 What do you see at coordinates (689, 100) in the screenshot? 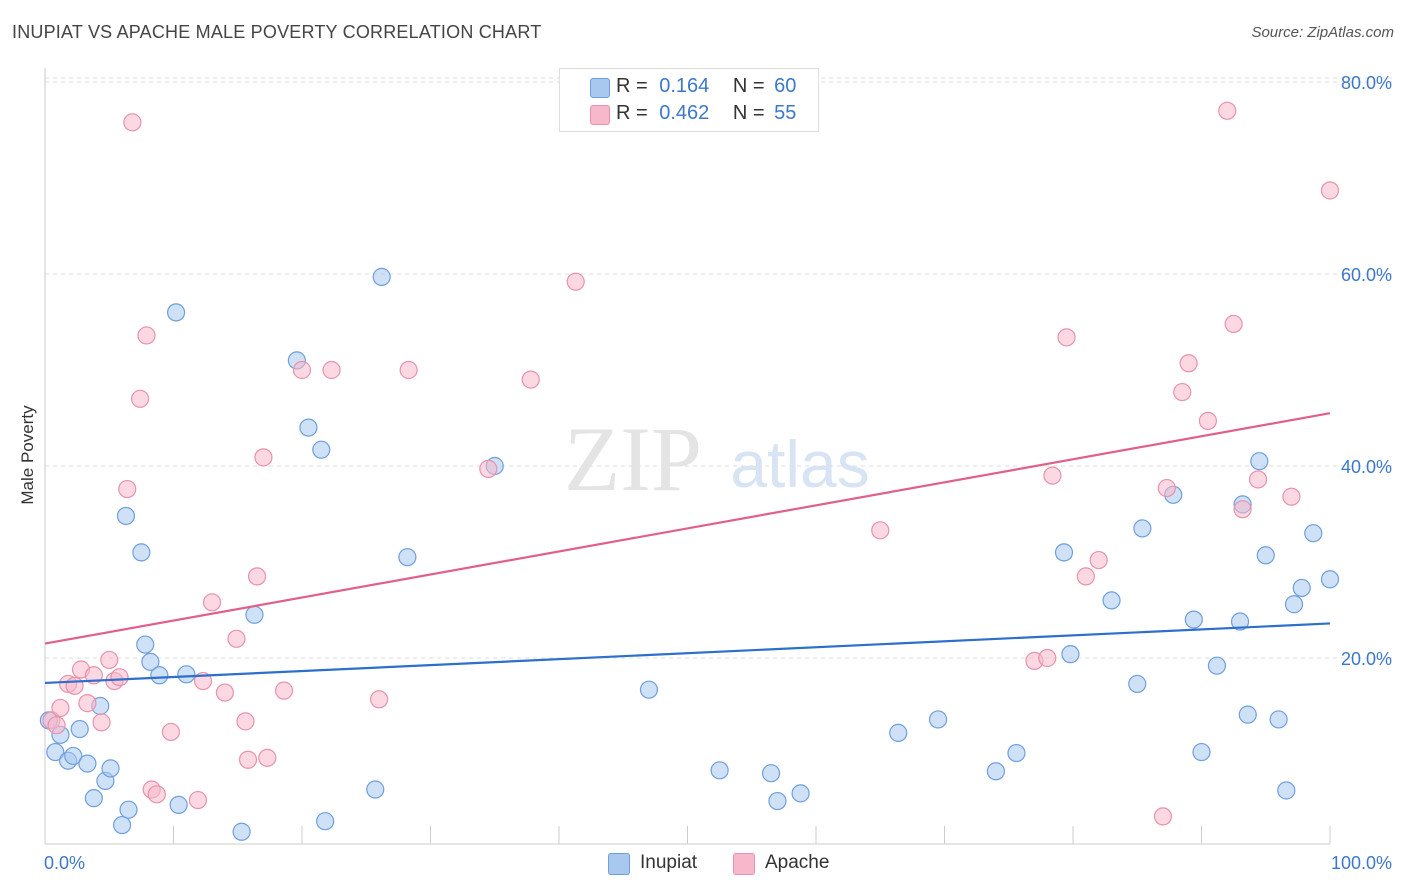
I see `correlation-legend: R = 0.164 N = 60 R = 0.462 N = 55` at bounding box center [689, 100].